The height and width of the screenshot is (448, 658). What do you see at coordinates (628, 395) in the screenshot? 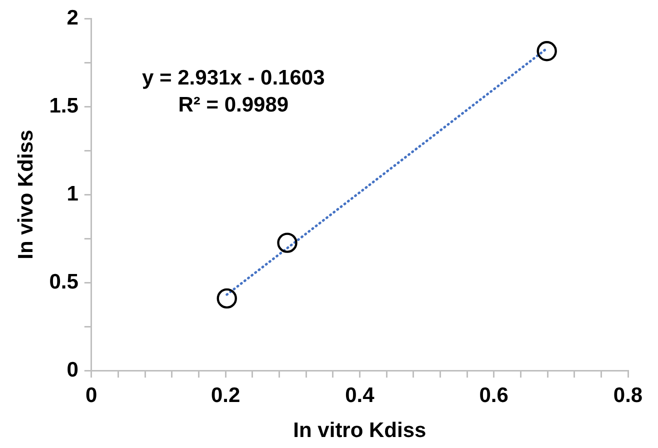
I see `x-tick-label: 0.8` at bounding box center [628, 395].